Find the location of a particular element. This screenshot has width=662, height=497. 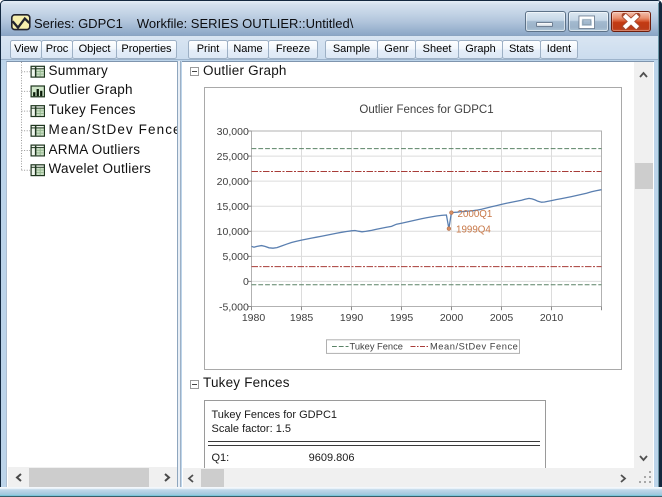

svg-text: 2000Q1 is located at coordinates (474, 214).